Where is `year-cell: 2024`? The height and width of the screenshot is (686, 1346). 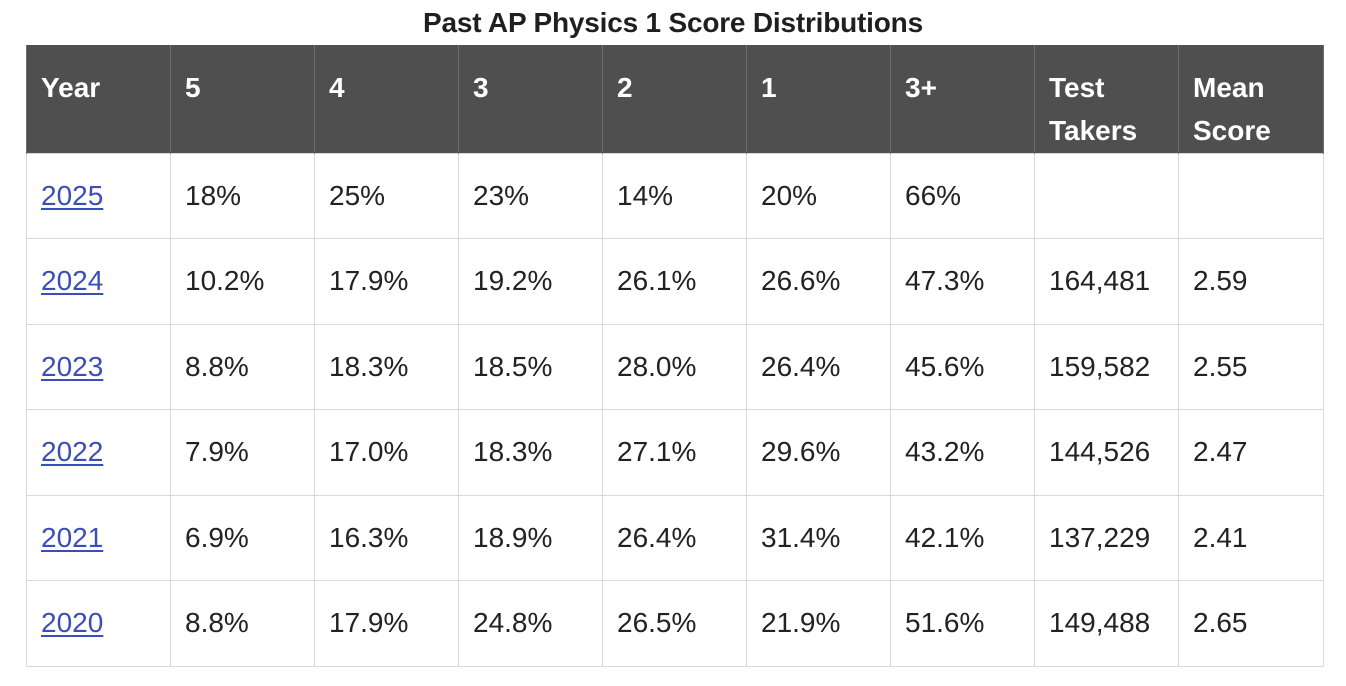
year-cell: 2024 is located at coordinates (98, 281).